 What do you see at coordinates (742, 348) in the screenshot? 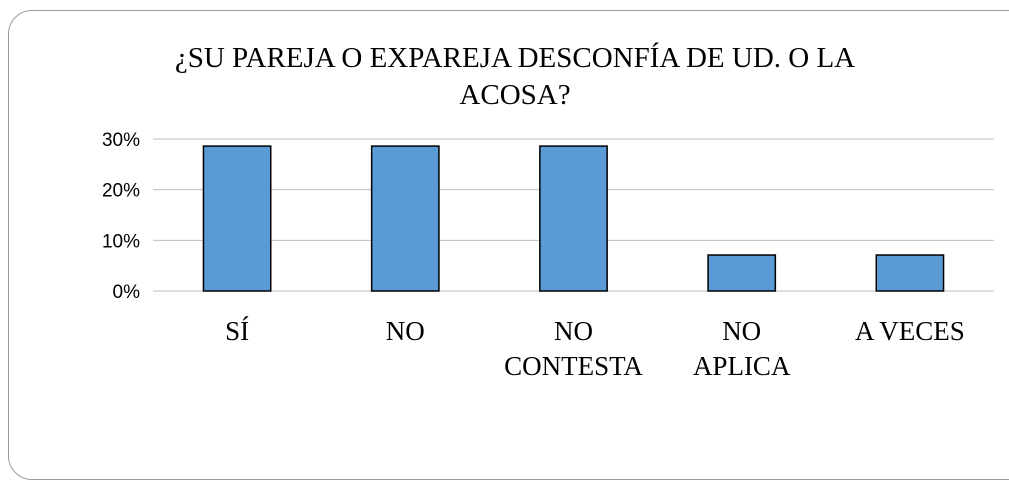
I see `x-category-label: NO APLICA` at bounding box center [742, 348].